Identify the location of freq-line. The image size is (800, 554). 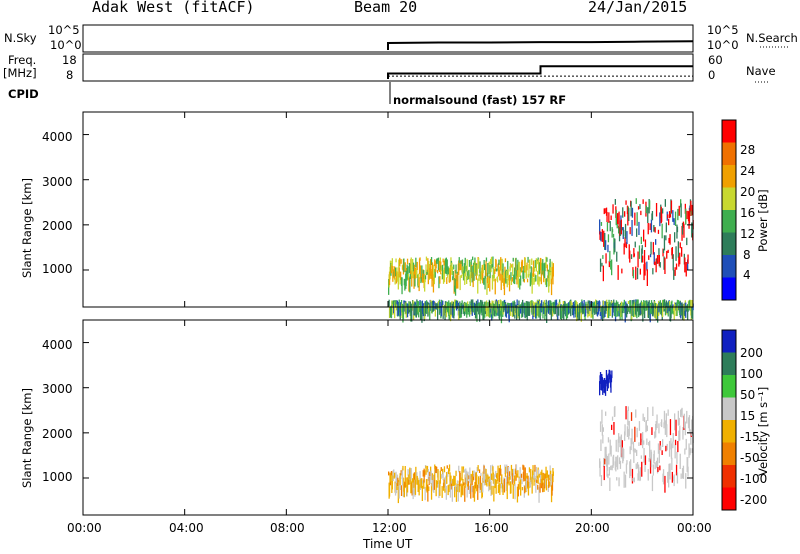
(540, 72).